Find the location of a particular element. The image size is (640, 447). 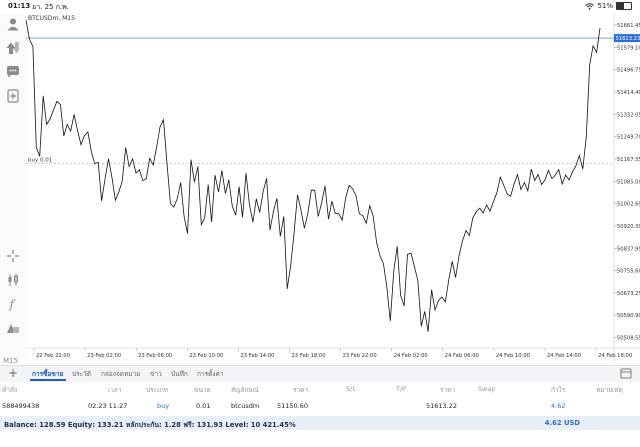

col-tp: T/P is located at coordinates (401, 389).